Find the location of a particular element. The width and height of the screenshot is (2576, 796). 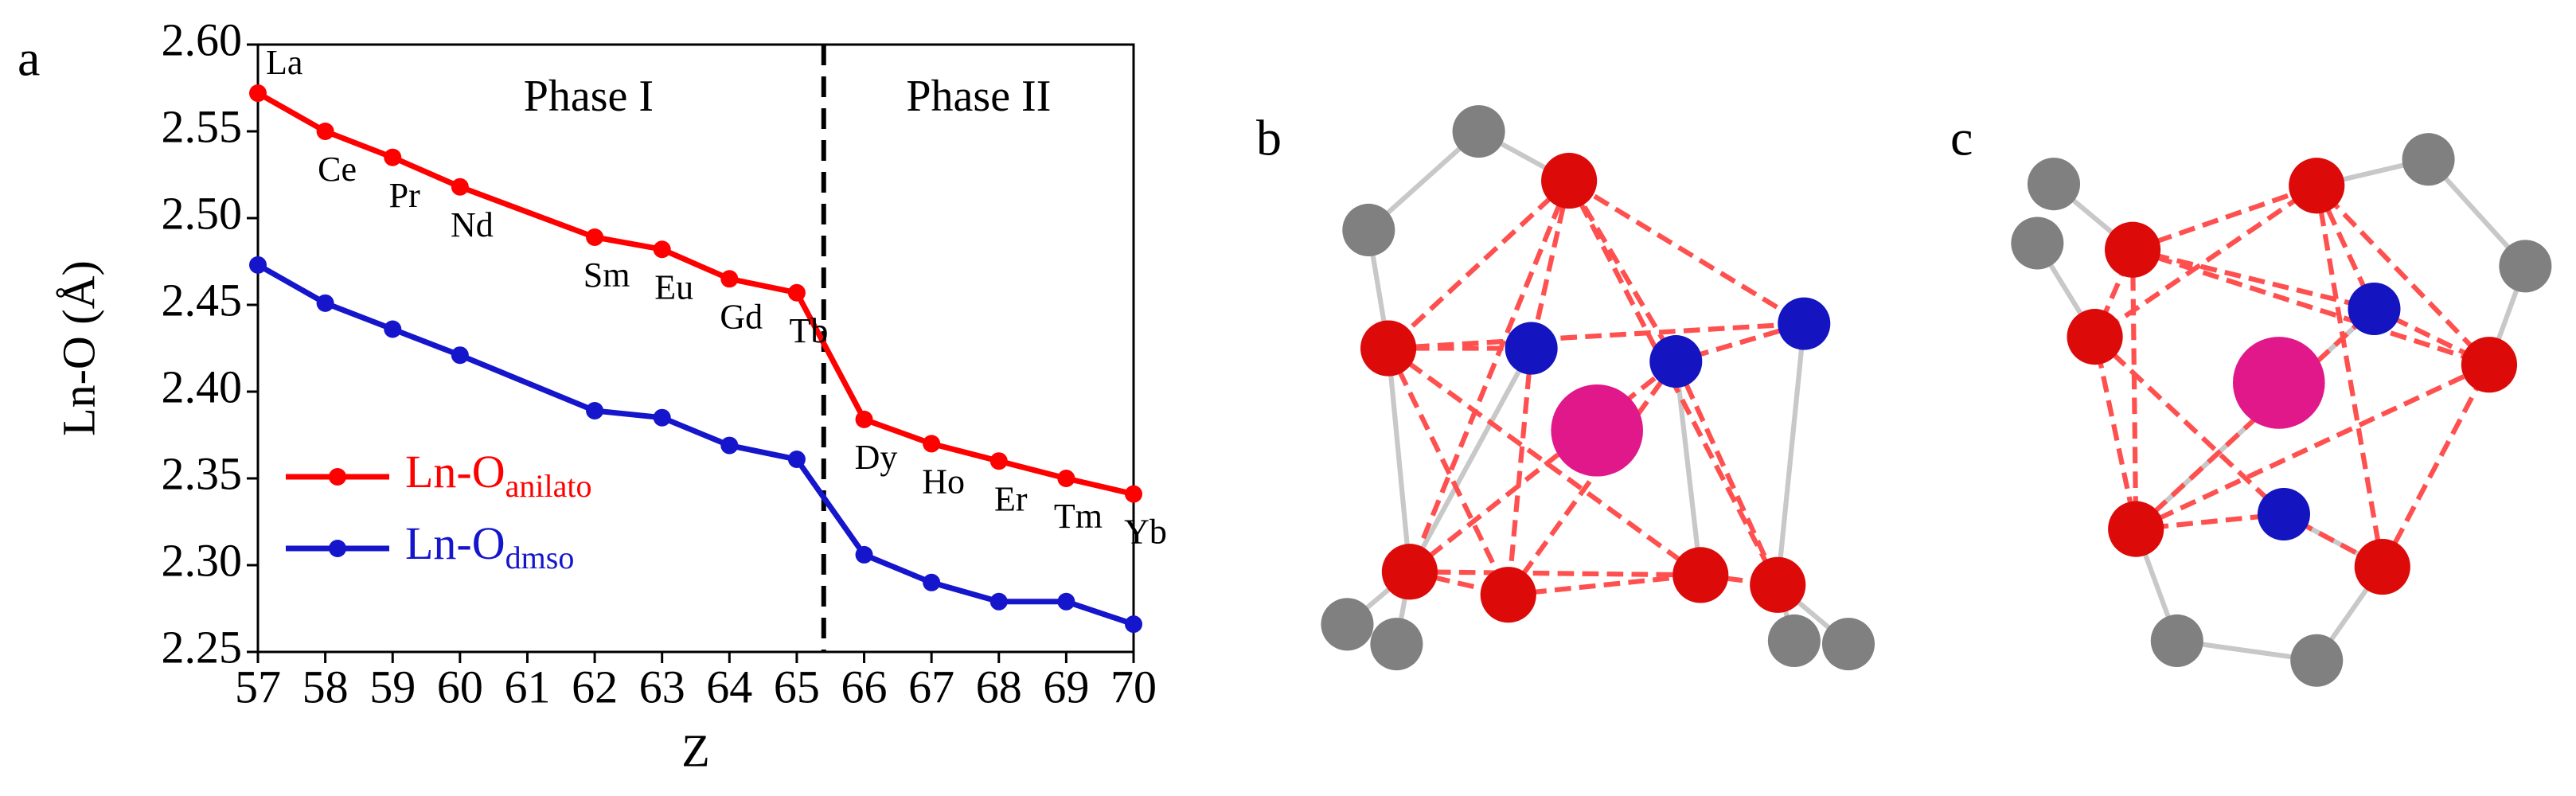

phase-label: Phase II is located at coordinates (978, 97).